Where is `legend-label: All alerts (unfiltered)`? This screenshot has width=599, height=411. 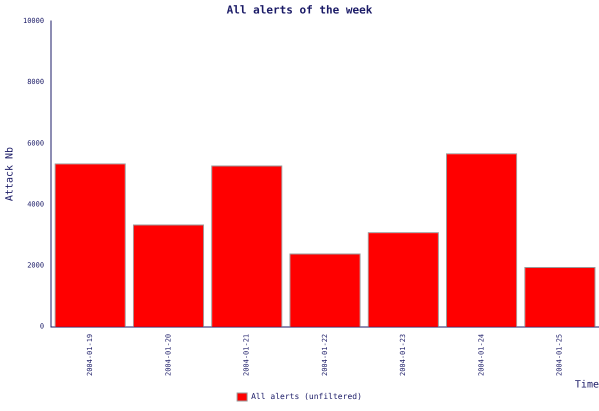 legend-label: All alerts (unfiltered) is located at coordinates (306, 397).